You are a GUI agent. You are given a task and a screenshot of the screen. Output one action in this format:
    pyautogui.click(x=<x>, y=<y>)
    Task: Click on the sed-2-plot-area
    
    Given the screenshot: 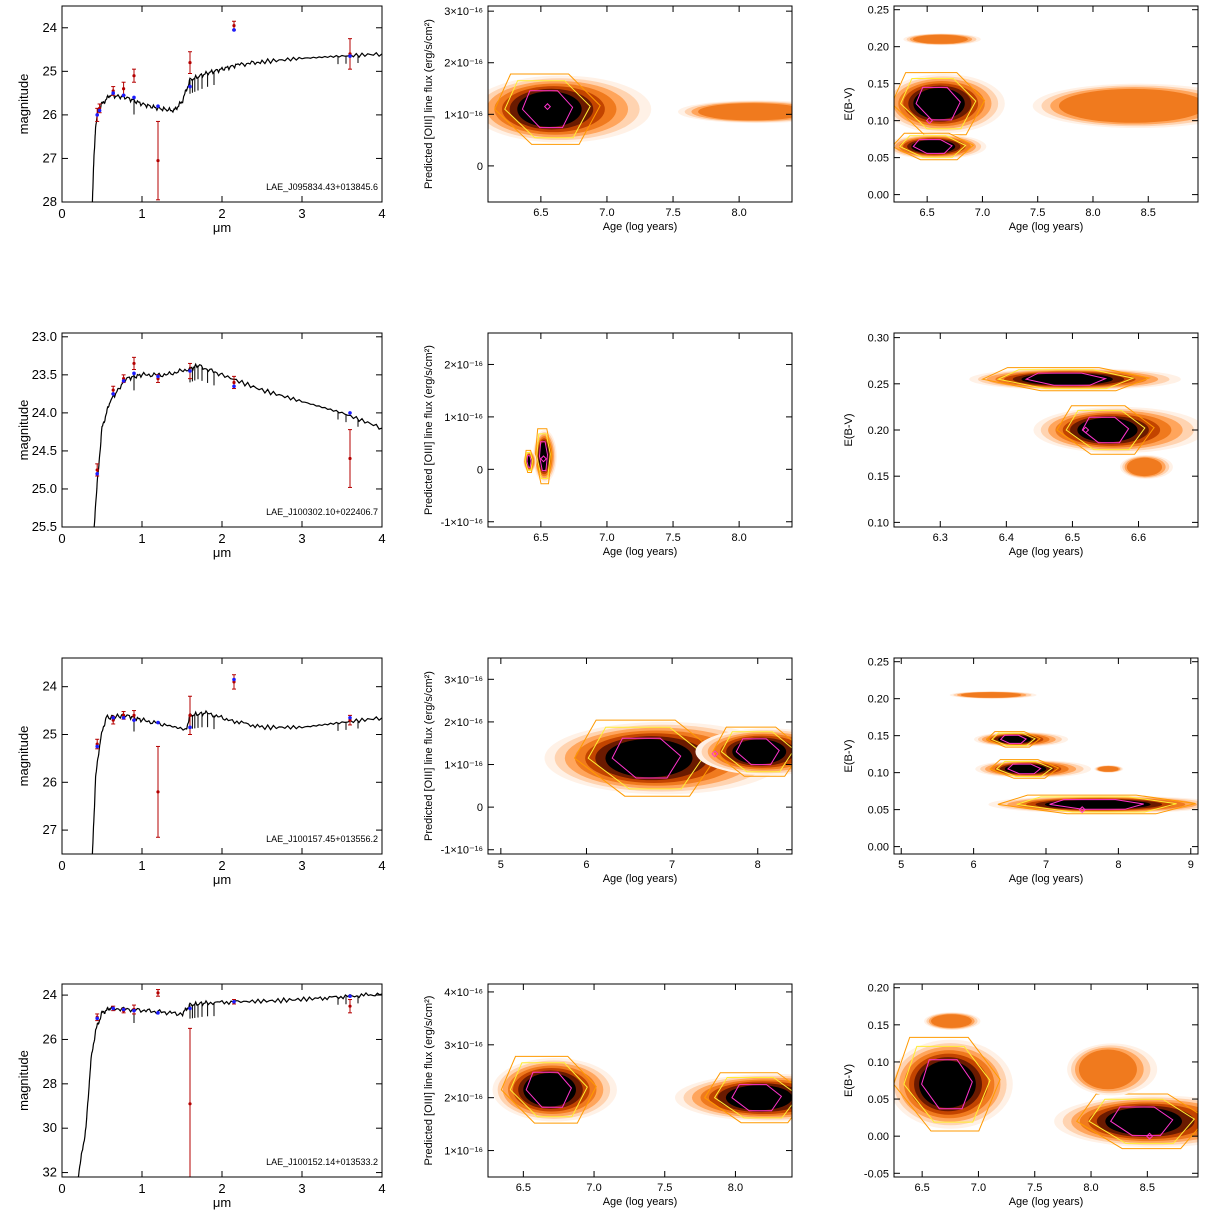 What is the action you would take?
    pyautogui.click(x=237, y=441)
    